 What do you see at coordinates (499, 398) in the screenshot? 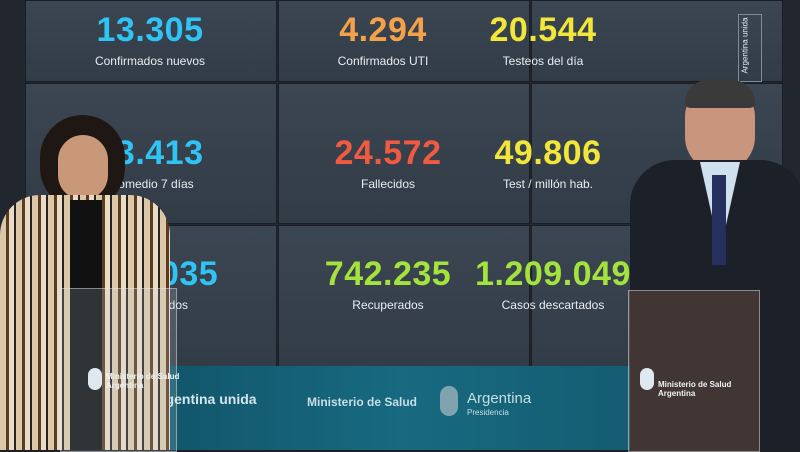
I see `country-text: Argentina` at bounding box center [499, 398].